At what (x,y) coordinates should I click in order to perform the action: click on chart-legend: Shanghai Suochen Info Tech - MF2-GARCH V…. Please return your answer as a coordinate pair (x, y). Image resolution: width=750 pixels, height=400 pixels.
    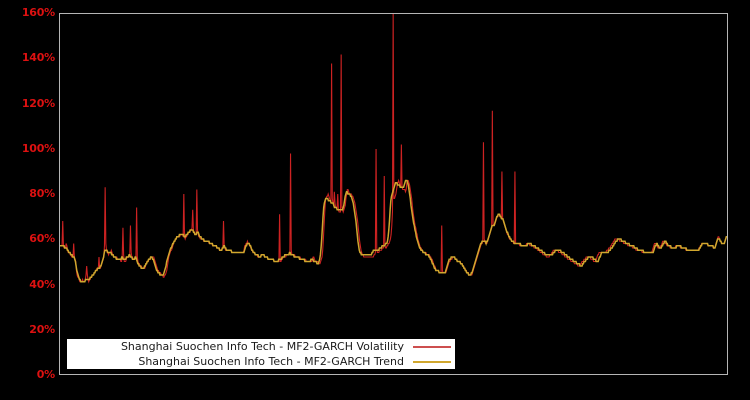
    Looking at the image, I should click on (261, 354).